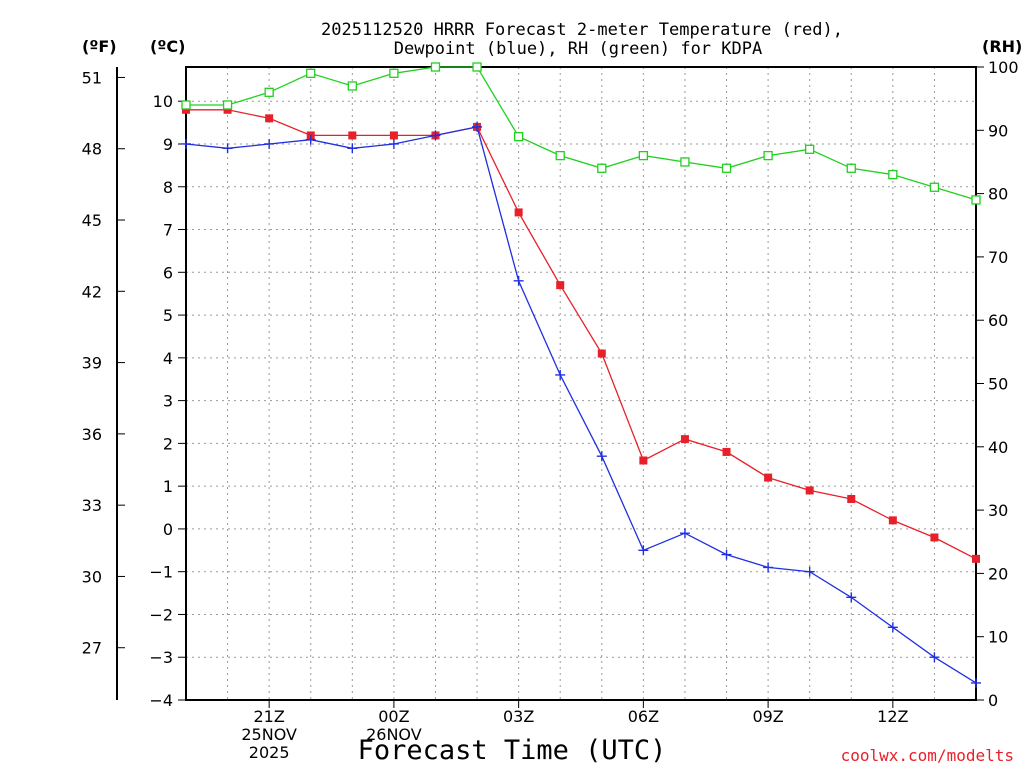  What do you see at coordinates (168, 486) in the screenshot?
I see `celsius-tick-label: 1` at bounding box center [168, 486].